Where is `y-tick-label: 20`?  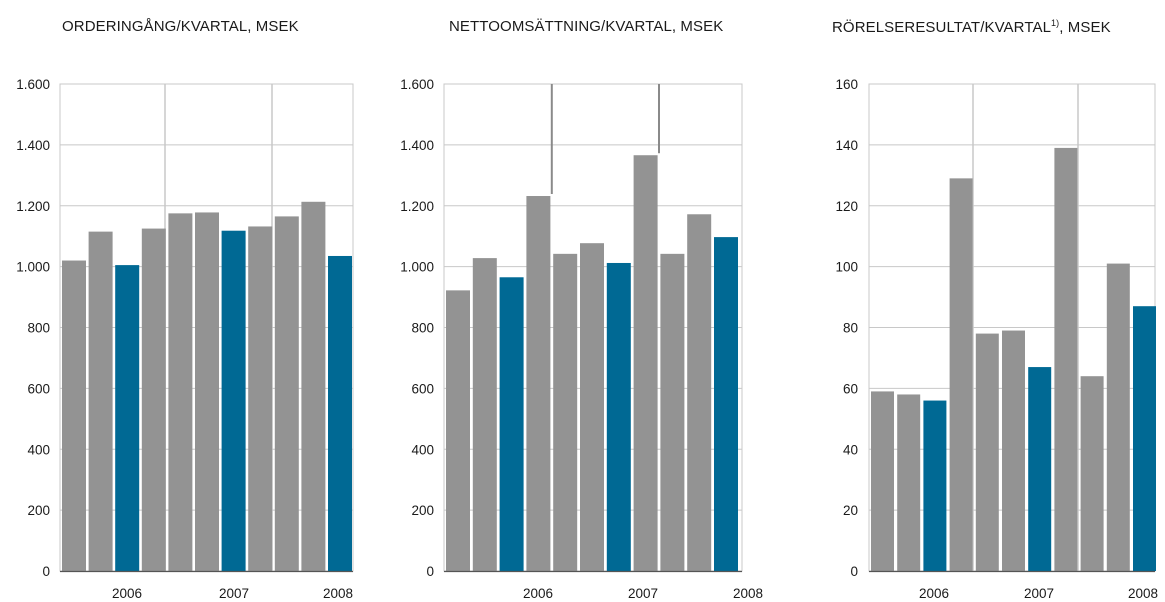
y-tick-label: 20 is located at coordinates (850, 510).